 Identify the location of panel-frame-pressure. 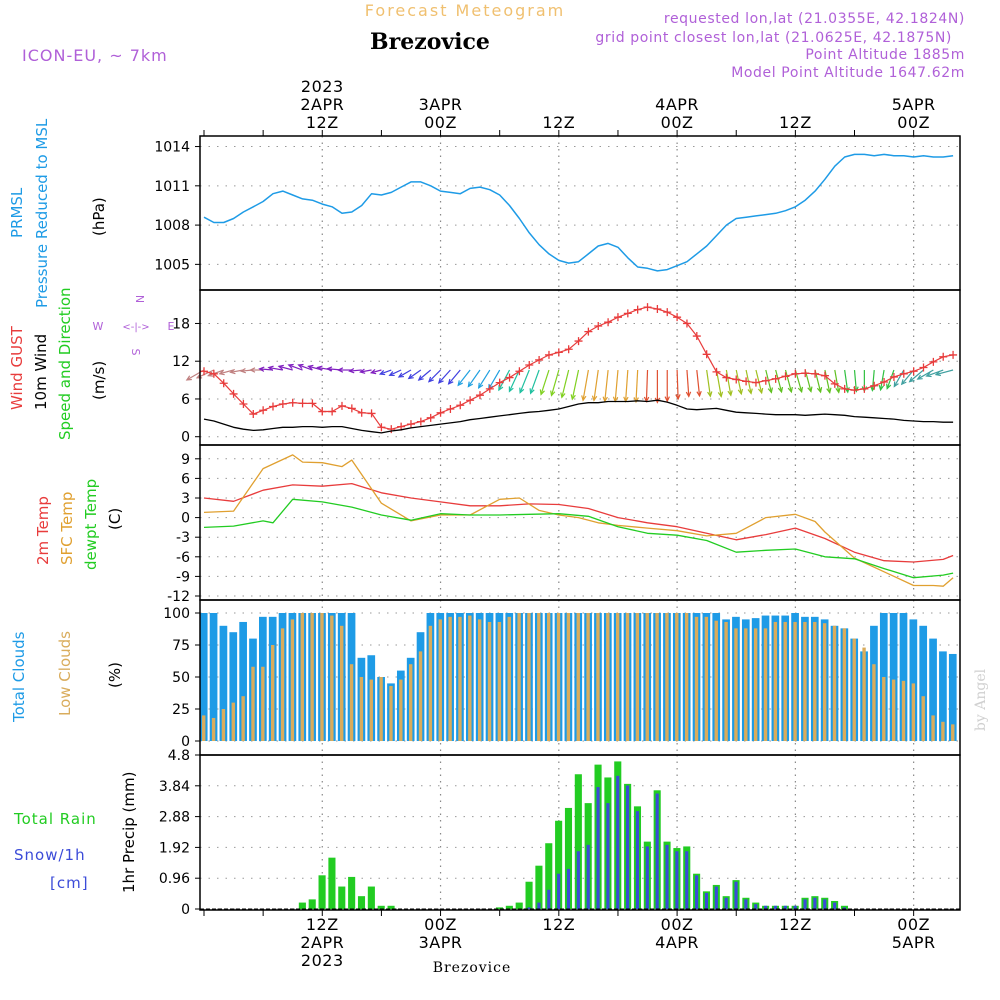
(580, 213).